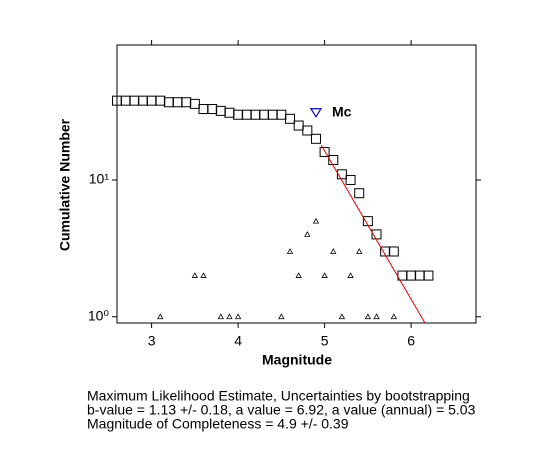 The width and height of the screenshot is (544, 461). I want to click on mc-marker, so click(316, 113).